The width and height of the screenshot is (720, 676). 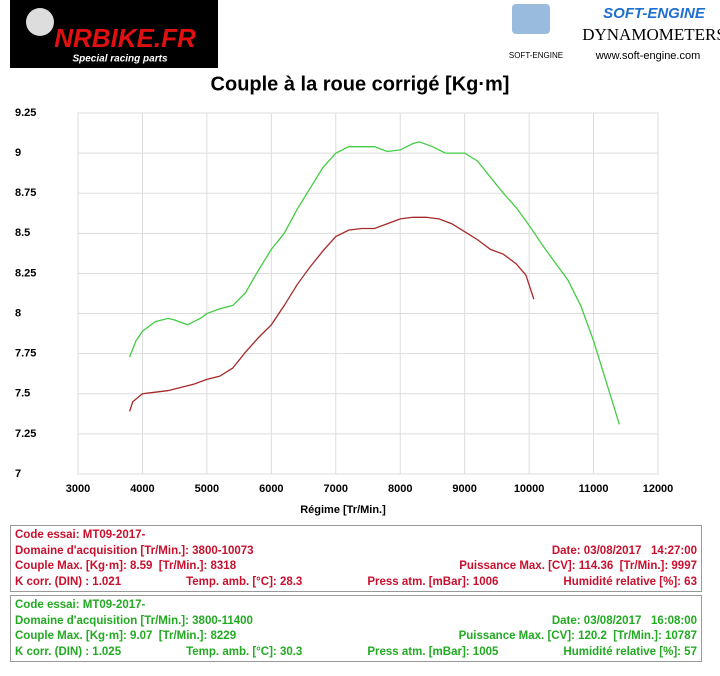 What do you see at coordinates (630, 581) in the screenshot?
I see `run-field: Humidité relative [%]: 63` at bounding box center [630, 581].